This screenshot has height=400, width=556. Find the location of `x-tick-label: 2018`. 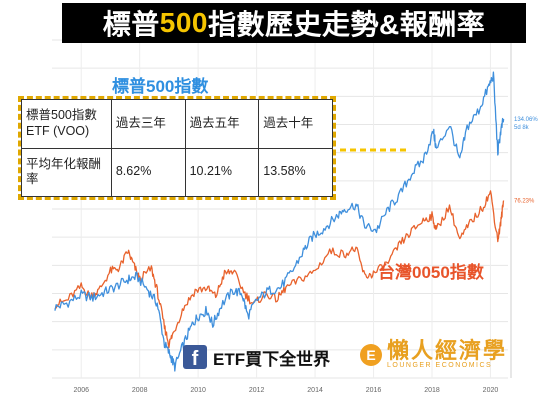

x-tick-label: 2018 is located at coordinates (432, 390).